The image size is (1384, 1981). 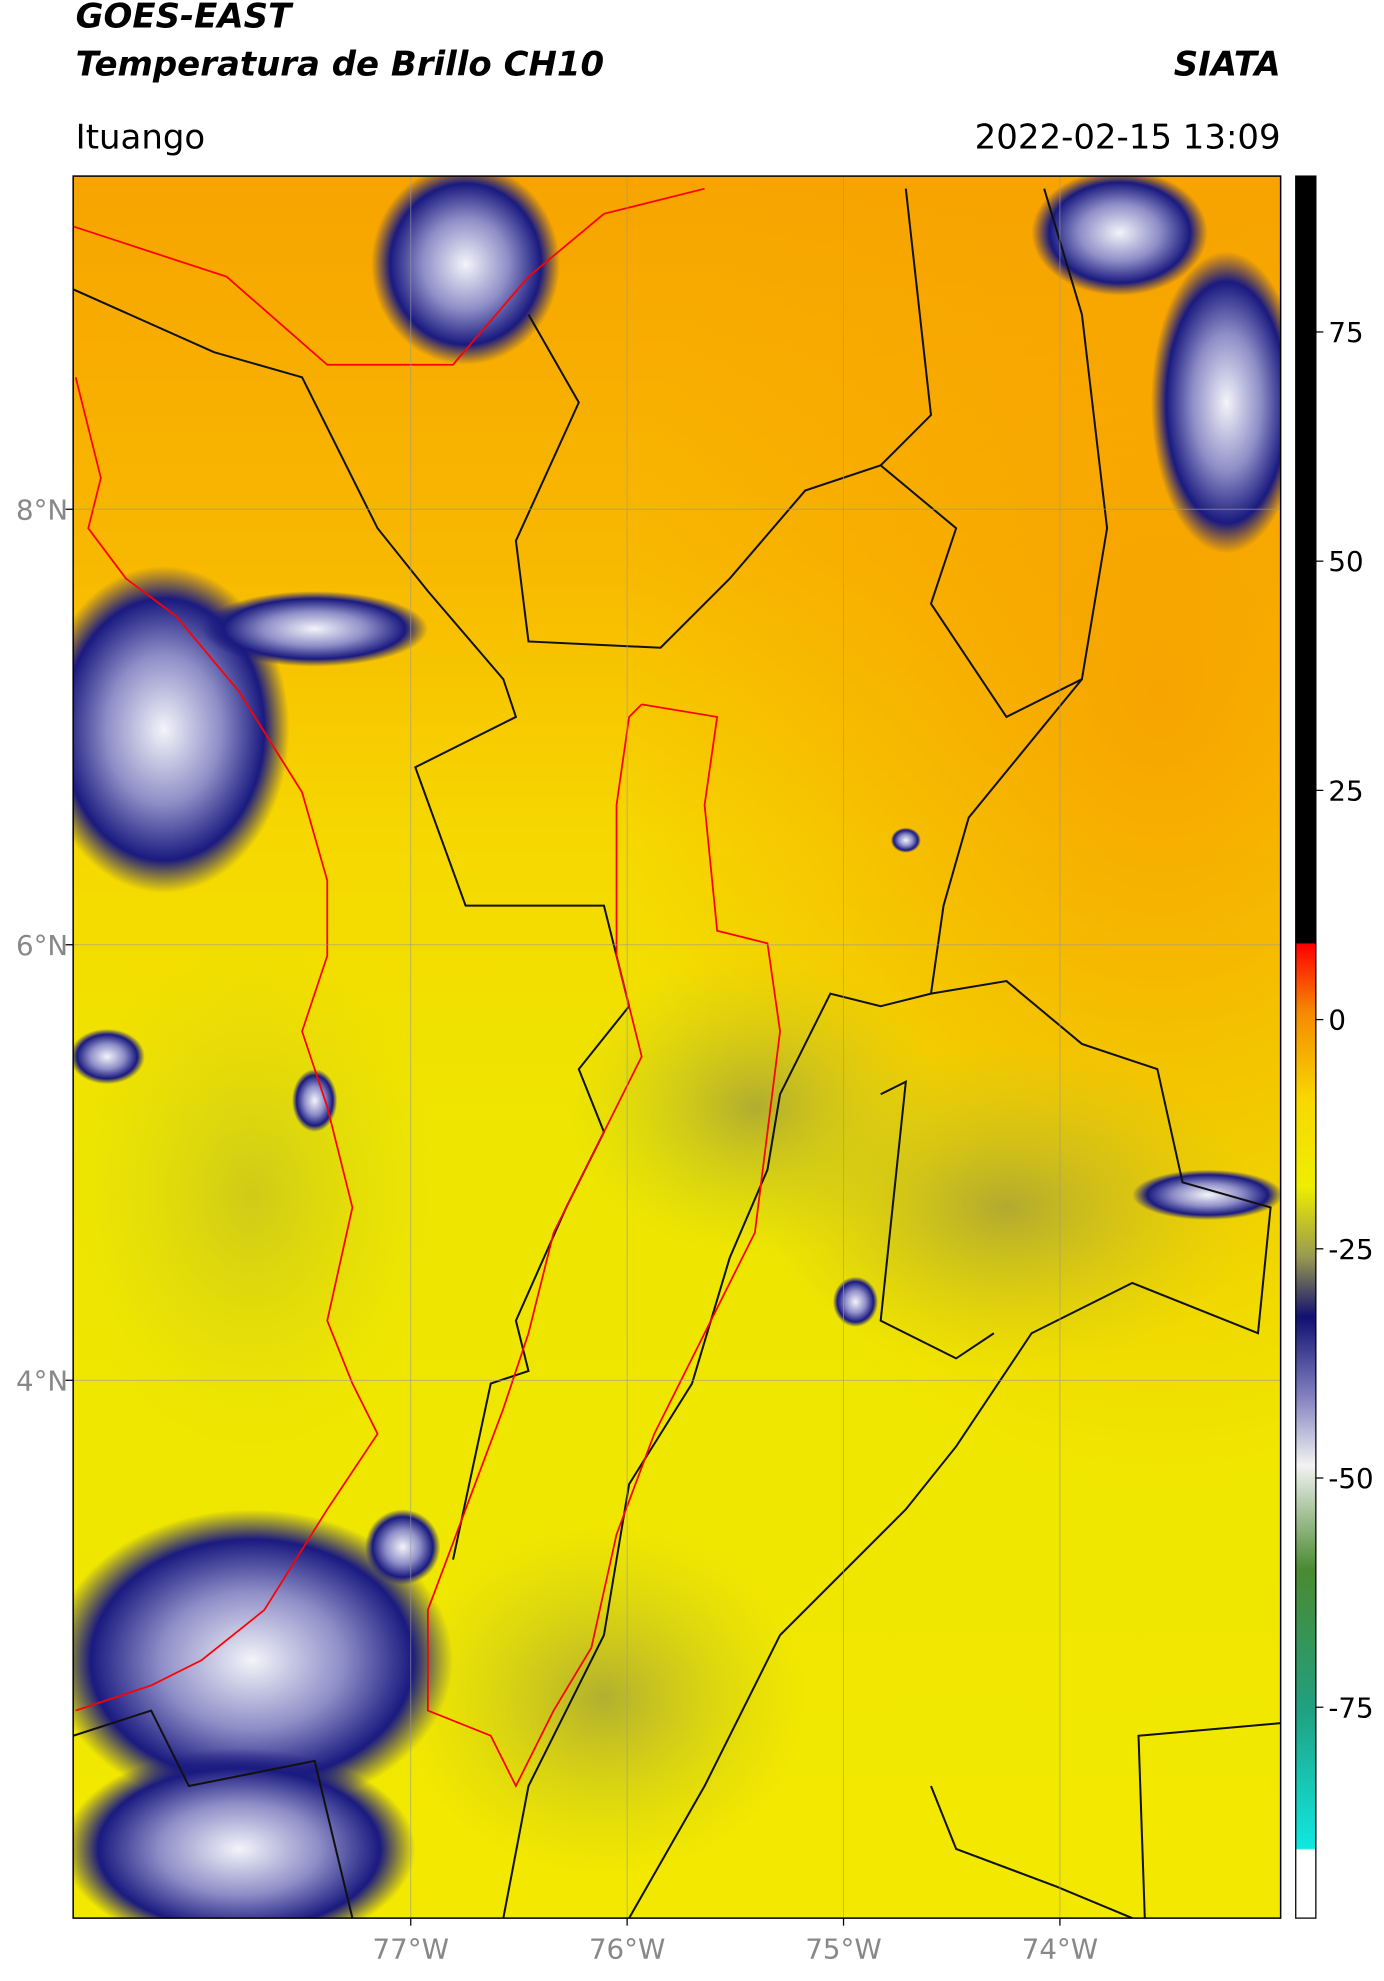 I want to click on colorbar-tick-label: 0, so click(x=1337, y=1020).